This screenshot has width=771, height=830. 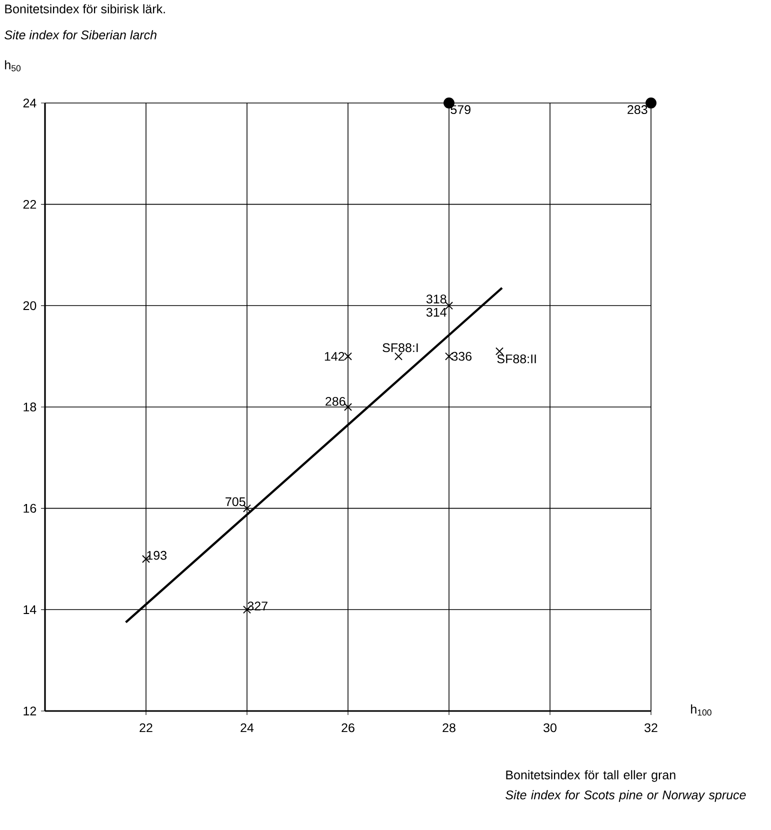 I want to click on x-tick-label: 30, so click(x=550, y=727).